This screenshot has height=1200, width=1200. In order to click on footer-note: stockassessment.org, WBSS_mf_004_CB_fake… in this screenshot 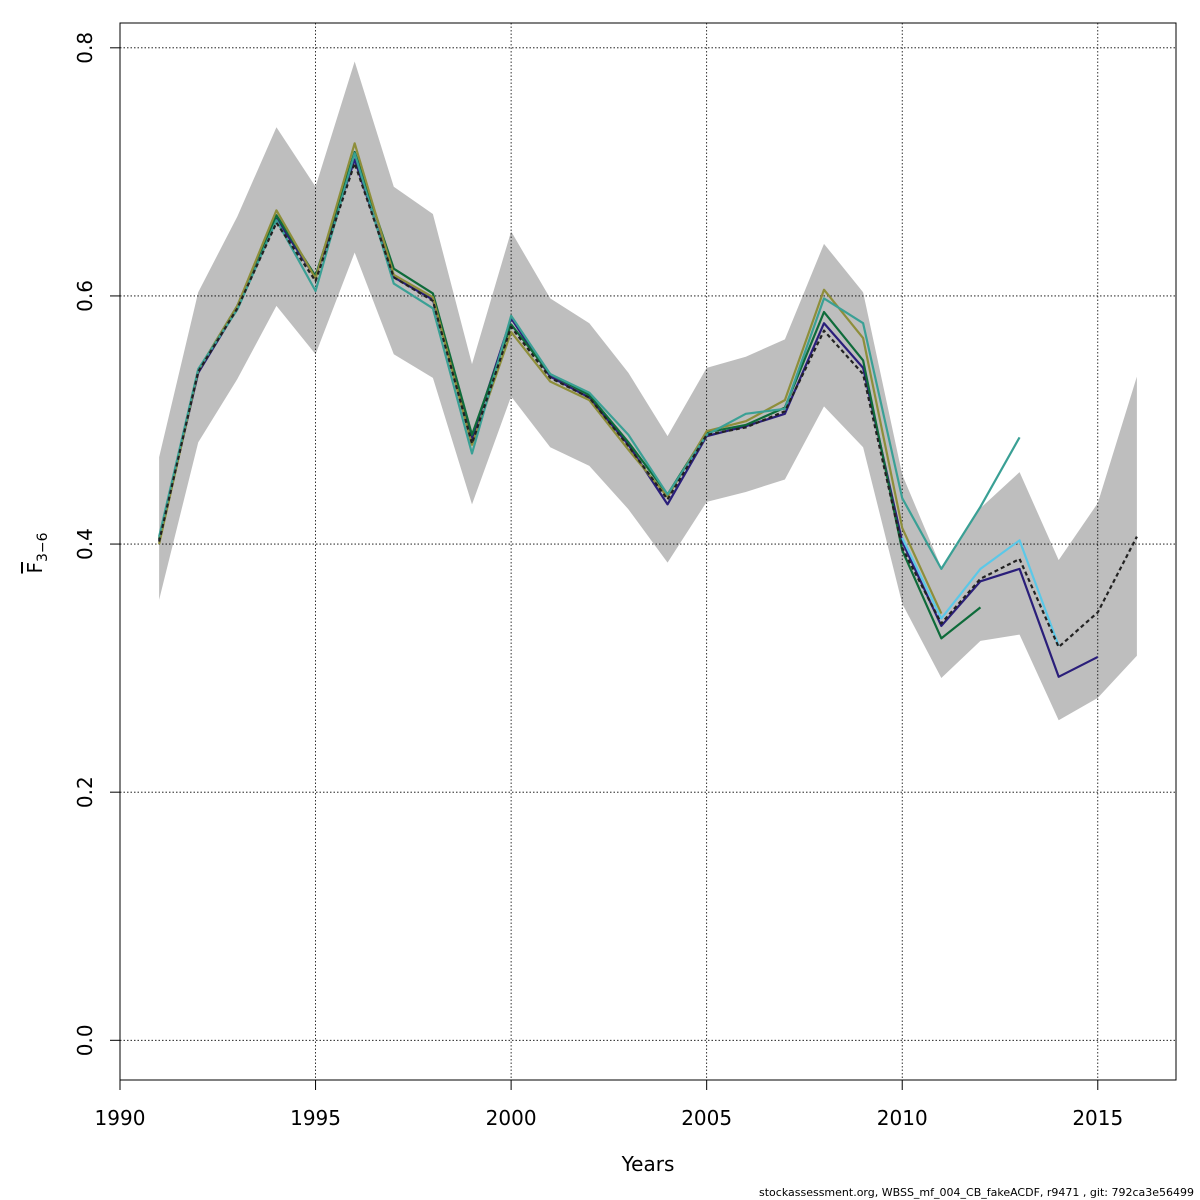, I will do `click(976, 1192)`.